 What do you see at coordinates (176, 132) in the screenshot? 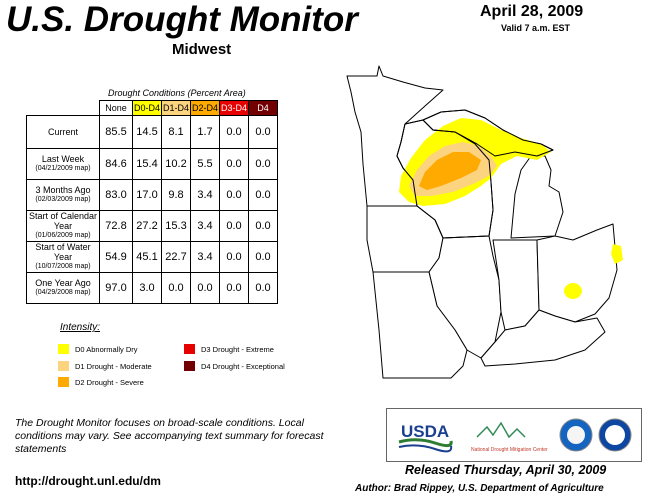
I see `table-cell: 8.1` at bounding box center [176, 132].